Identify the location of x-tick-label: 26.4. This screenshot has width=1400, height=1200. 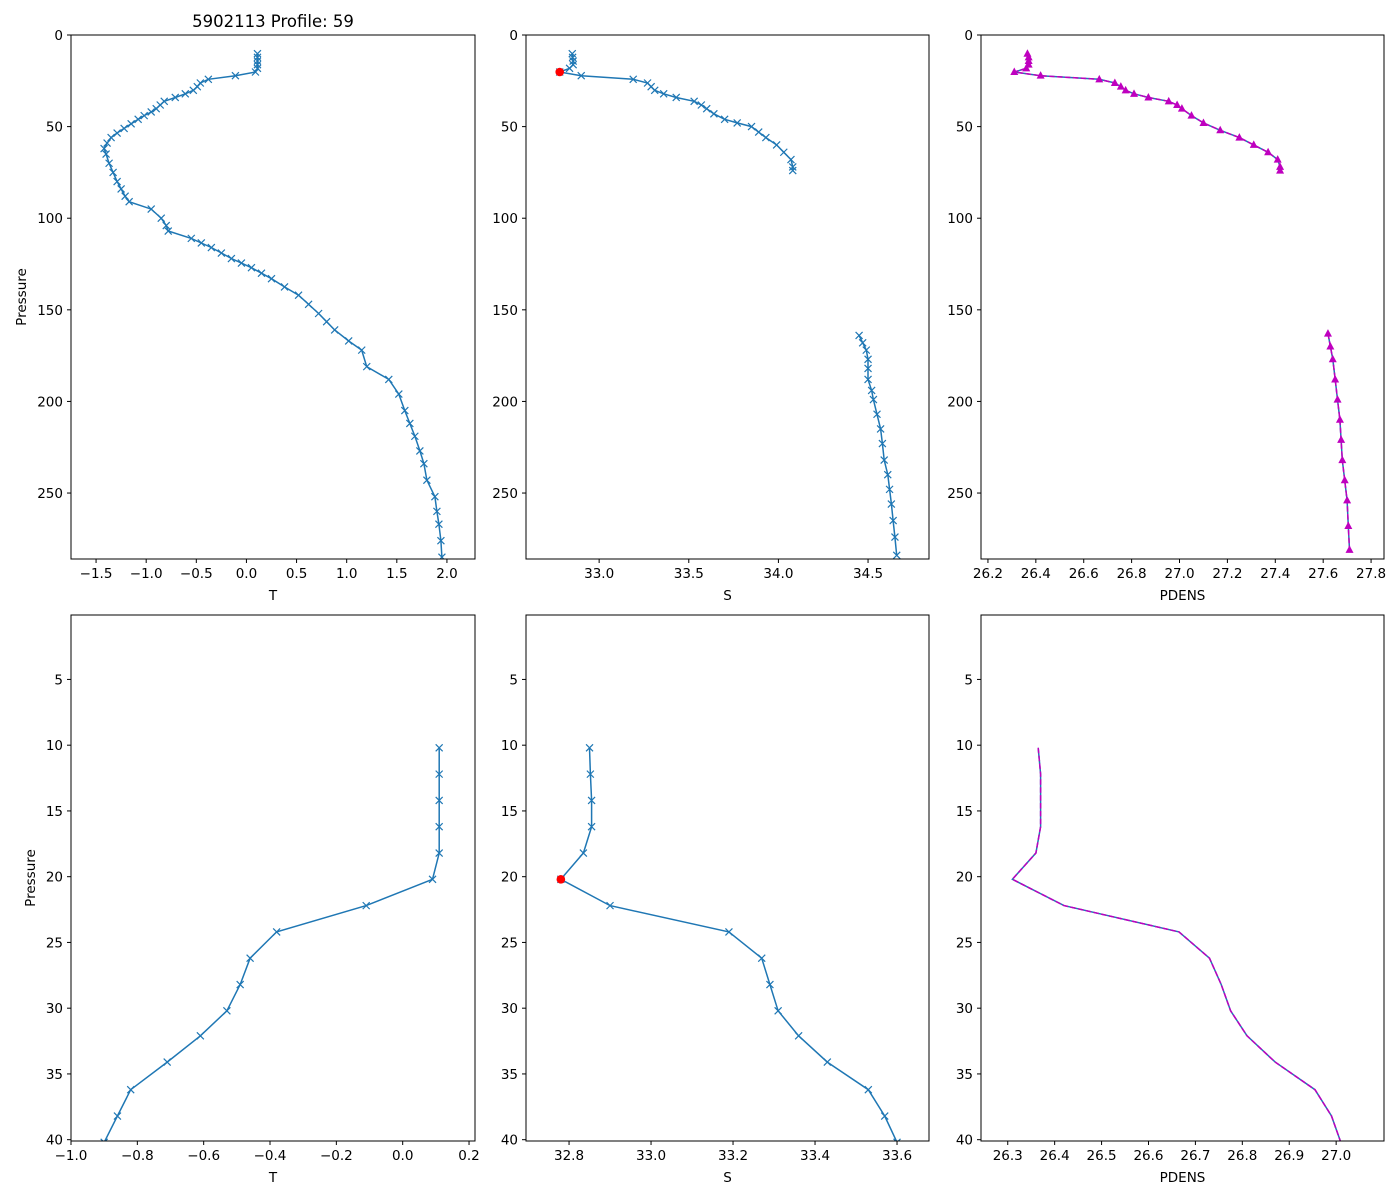
(1036, 574).